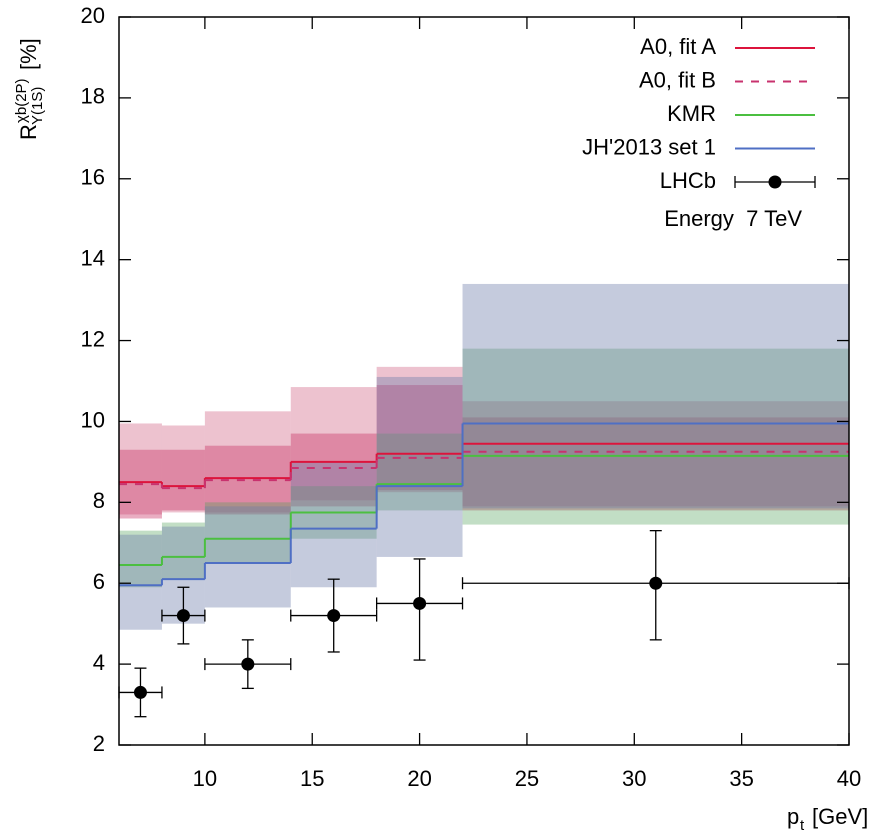 The height and width of the screenshot is (840, 889). Describe the element at coordinates (312, 778) in the screenshot. I see `x-tick-label: 15` at that location.